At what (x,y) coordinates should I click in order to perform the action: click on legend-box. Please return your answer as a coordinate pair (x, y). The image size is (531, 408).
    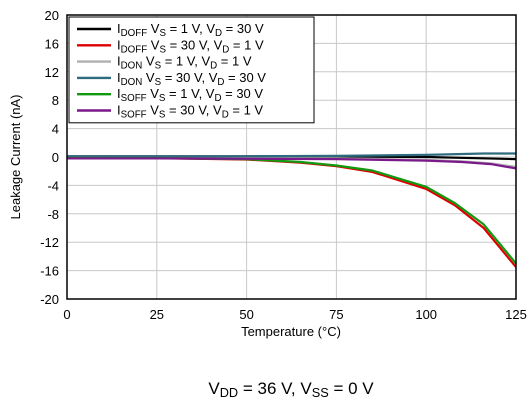
    Looking at the image, I should click on (191, 70).